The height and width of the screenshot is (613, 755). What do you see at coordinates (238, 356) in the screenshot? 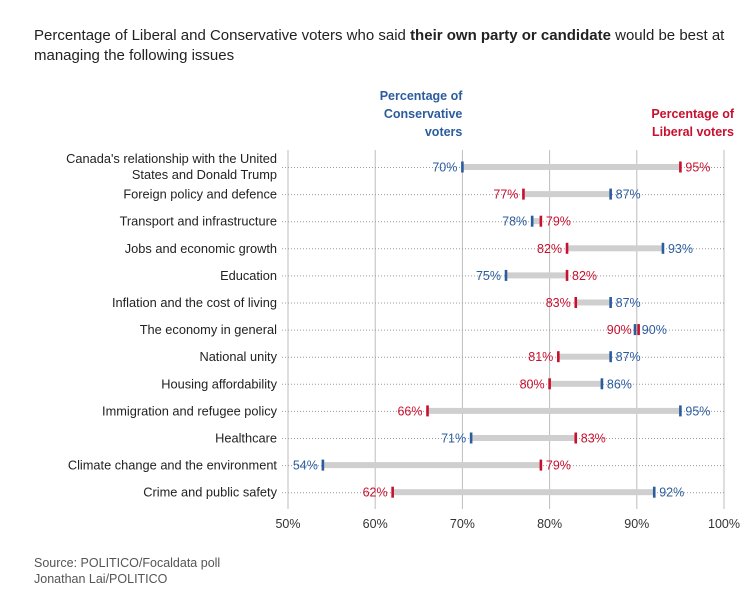
I see `category-label: National unity` at bounding box center [238, 356].